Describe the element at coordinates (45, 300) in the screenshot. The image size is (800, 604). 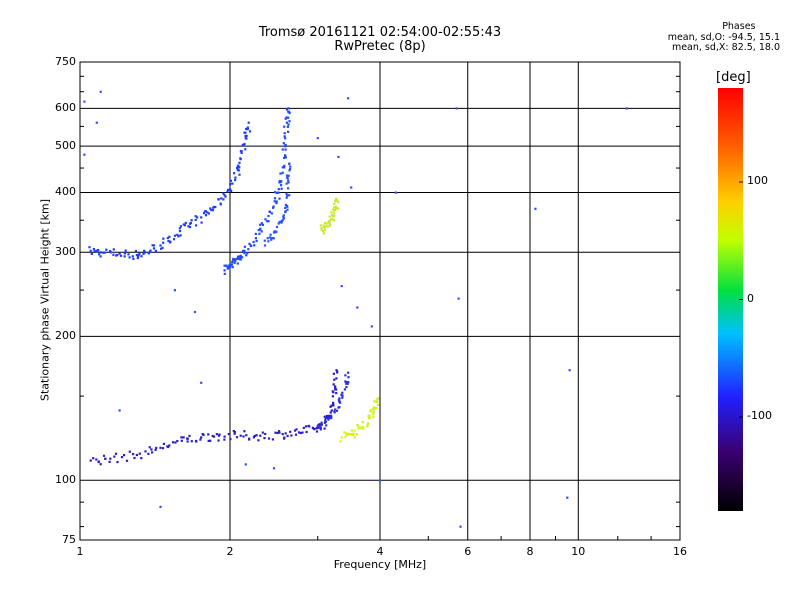
I see `y-axis-label: Stationary phase Virtual Height [km]` at that location.